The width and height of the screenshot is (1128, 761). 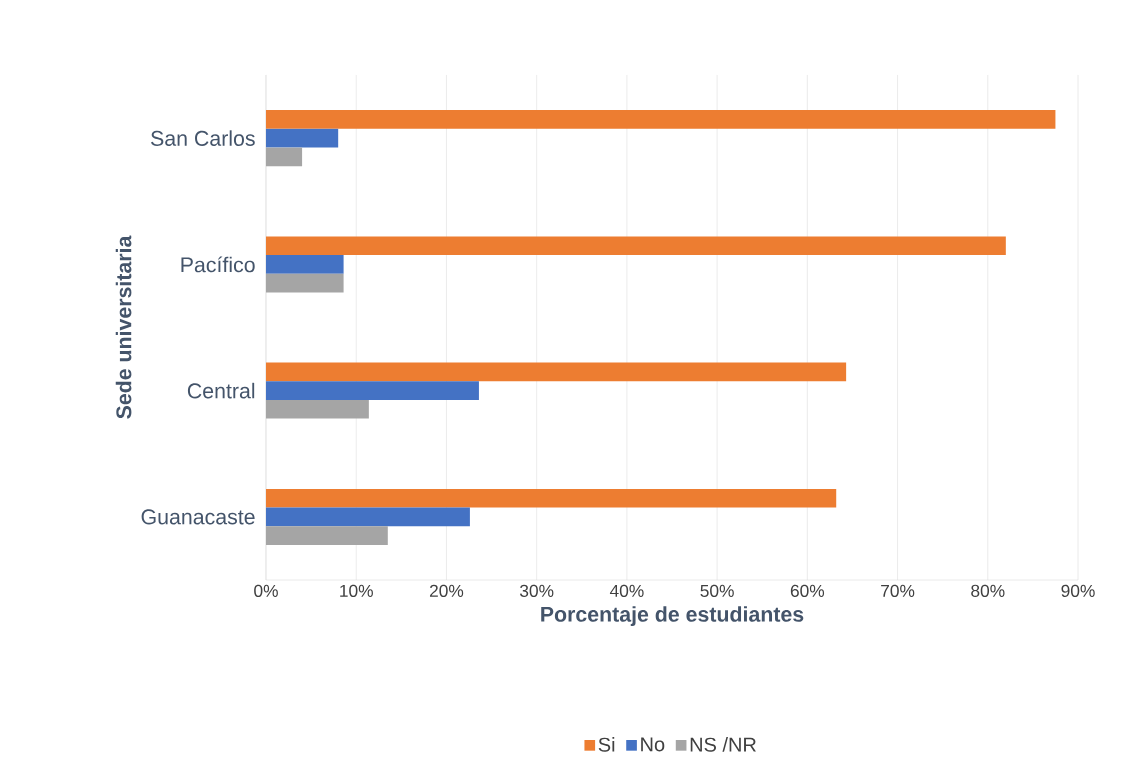 I want to click on y-tick-label: San Carlos, so click(x=203, y=138).